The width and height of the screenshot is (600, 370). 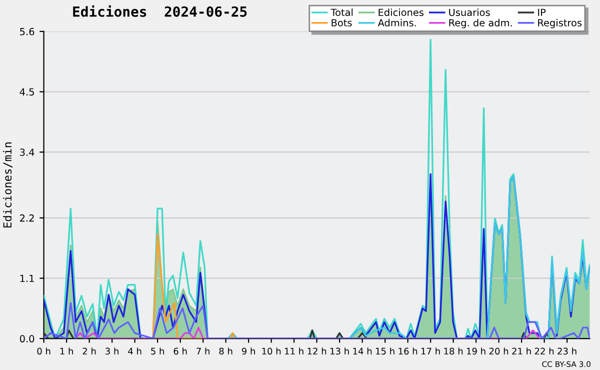 What do you see at coordinates (135, 351) in the screenshot?
I see `x-tick-label: 4 h` at bounding box center [135, 351].